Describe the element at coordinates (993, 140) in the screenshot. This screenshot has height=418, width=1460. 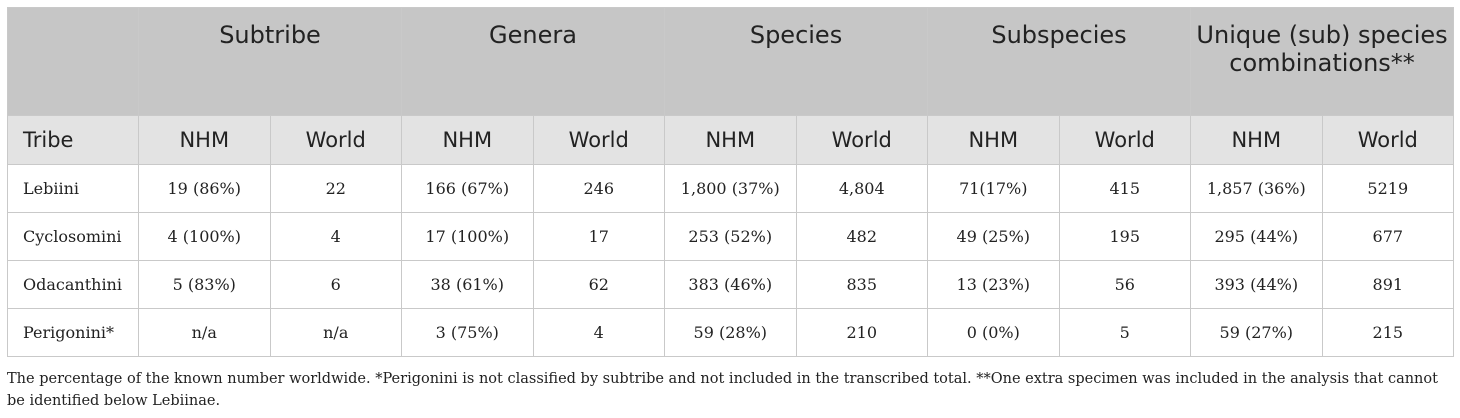
I see `column-header-subspecies-nhm: NHM` at that location.